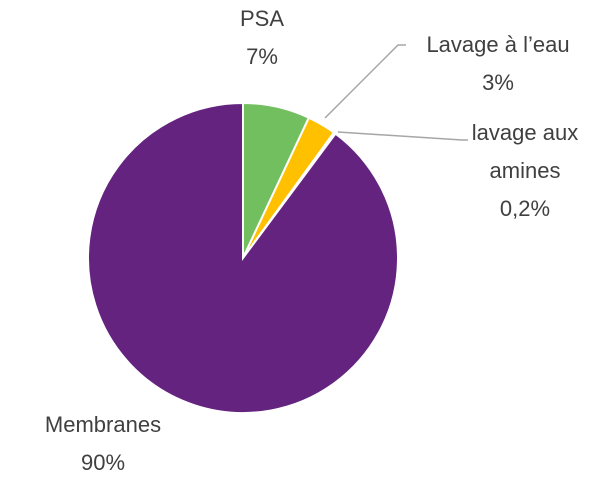 The image size is (611, 477). Describe the element at coordinates (498, 82) in the screenshot. I see `value-label: 3%` at that location.